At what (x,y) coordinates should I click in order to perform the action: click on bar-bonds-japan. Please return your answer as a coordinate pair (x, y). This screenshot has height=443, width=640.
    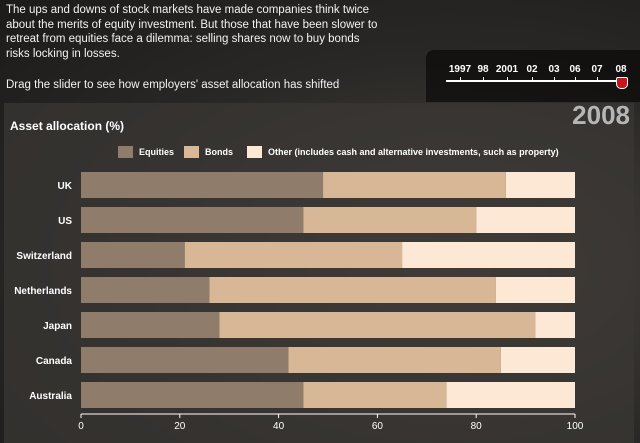
    Looking at the image, I should click on (377, 325).